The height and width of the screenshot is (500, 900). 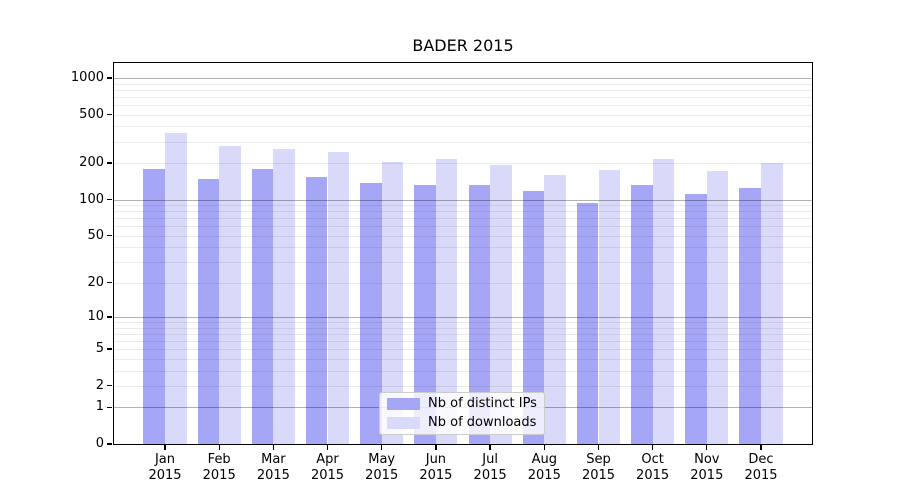 What do you see at coordinates (598, 467) in the screenshot?
I see `x-tick-label: Sep 2015` at bounding box center [598, 467].